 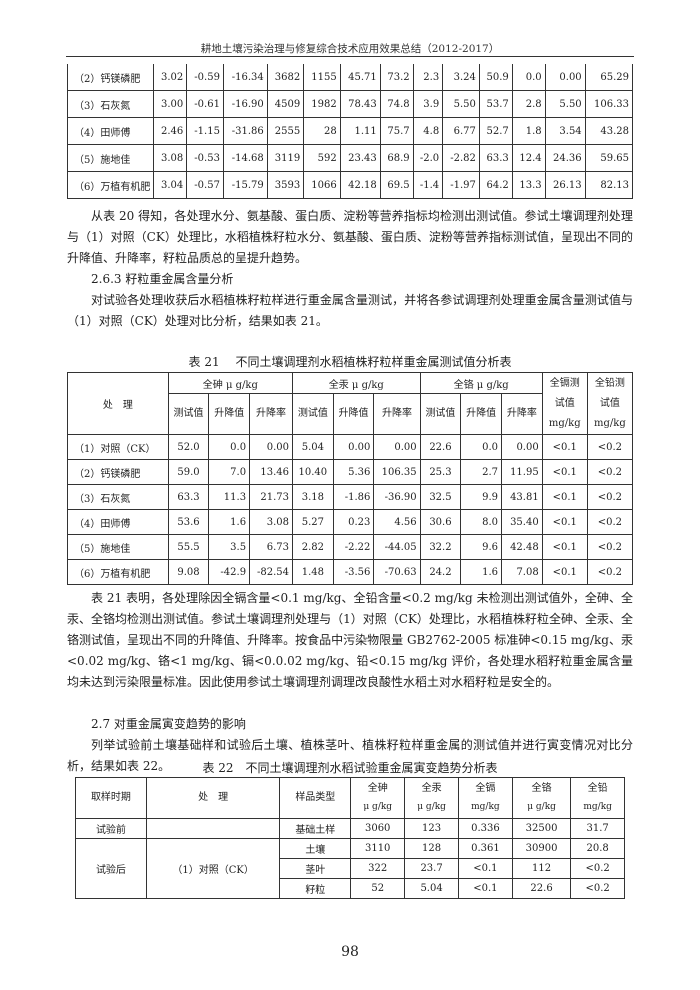 What do you see at coordinates (213, 828) in the screenshot?
I see `treatment` at bounding box center [213, 828].